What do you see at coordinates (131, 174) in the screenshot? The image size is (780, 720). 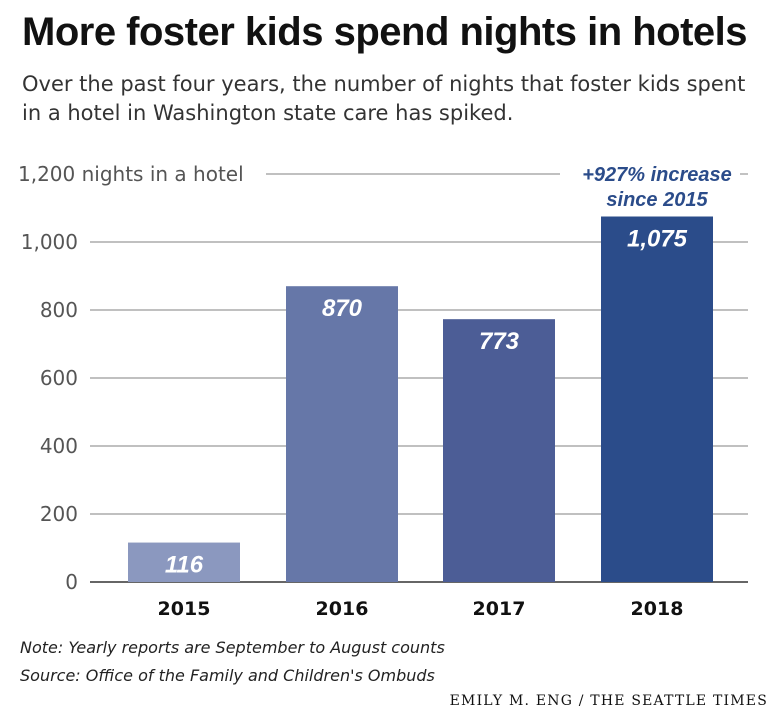 I see `y-tick-label-top: 1,200 nights in a hotel` at bounding box center [131, 174].